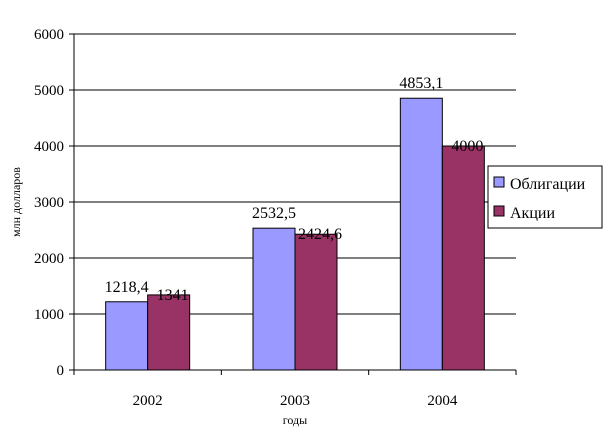 This screenshot has height=439, width=608. What do you see at coordinates (499, 182) in the screenshot?
I see `legend-swatch-bonds` at bounding box center [499, 182].